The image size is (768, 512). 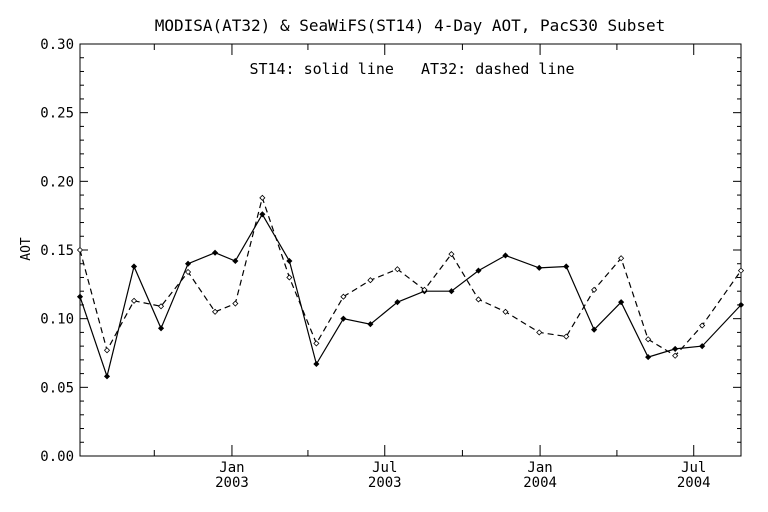 I want to click on y-tick-label: 0.05, so click(x=57, y=388).